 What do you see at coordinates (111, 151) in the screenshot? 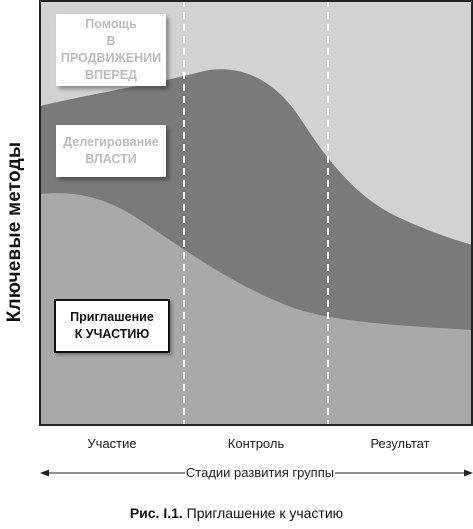
I see `method-box-delegation: Делегирование ВЛАСТИ` at bounding box center [111, 151].